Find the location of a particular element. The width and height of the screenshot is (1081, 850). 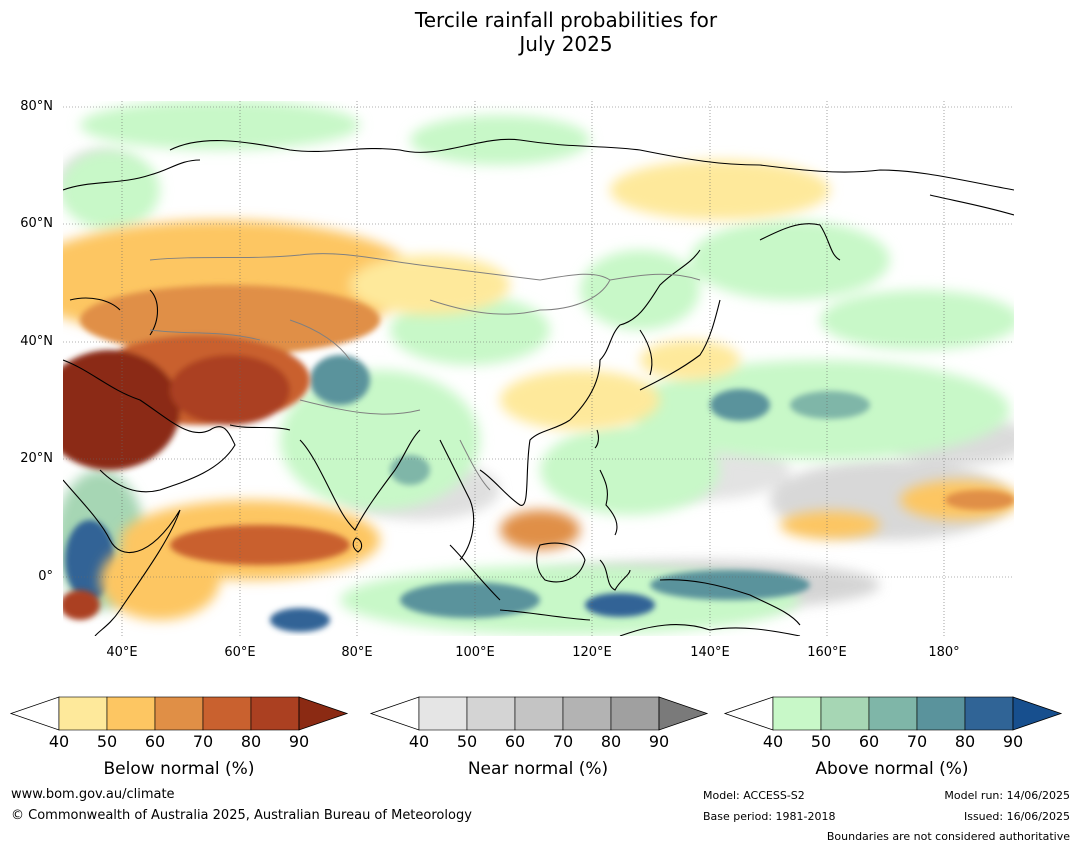

footer-model: Model: ACCESS-S2 is located at coordinates (754, 795).